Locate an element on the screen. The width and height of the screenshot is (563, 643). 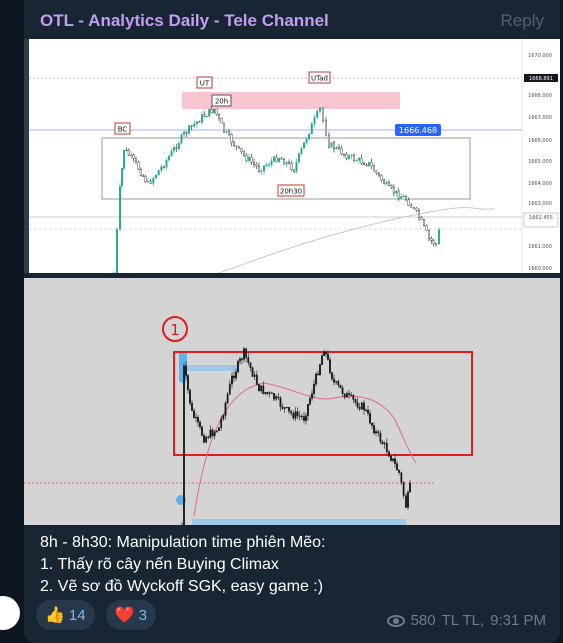
reaction-thumbs-up: 👍 14 is located at coordinates (65, 615).